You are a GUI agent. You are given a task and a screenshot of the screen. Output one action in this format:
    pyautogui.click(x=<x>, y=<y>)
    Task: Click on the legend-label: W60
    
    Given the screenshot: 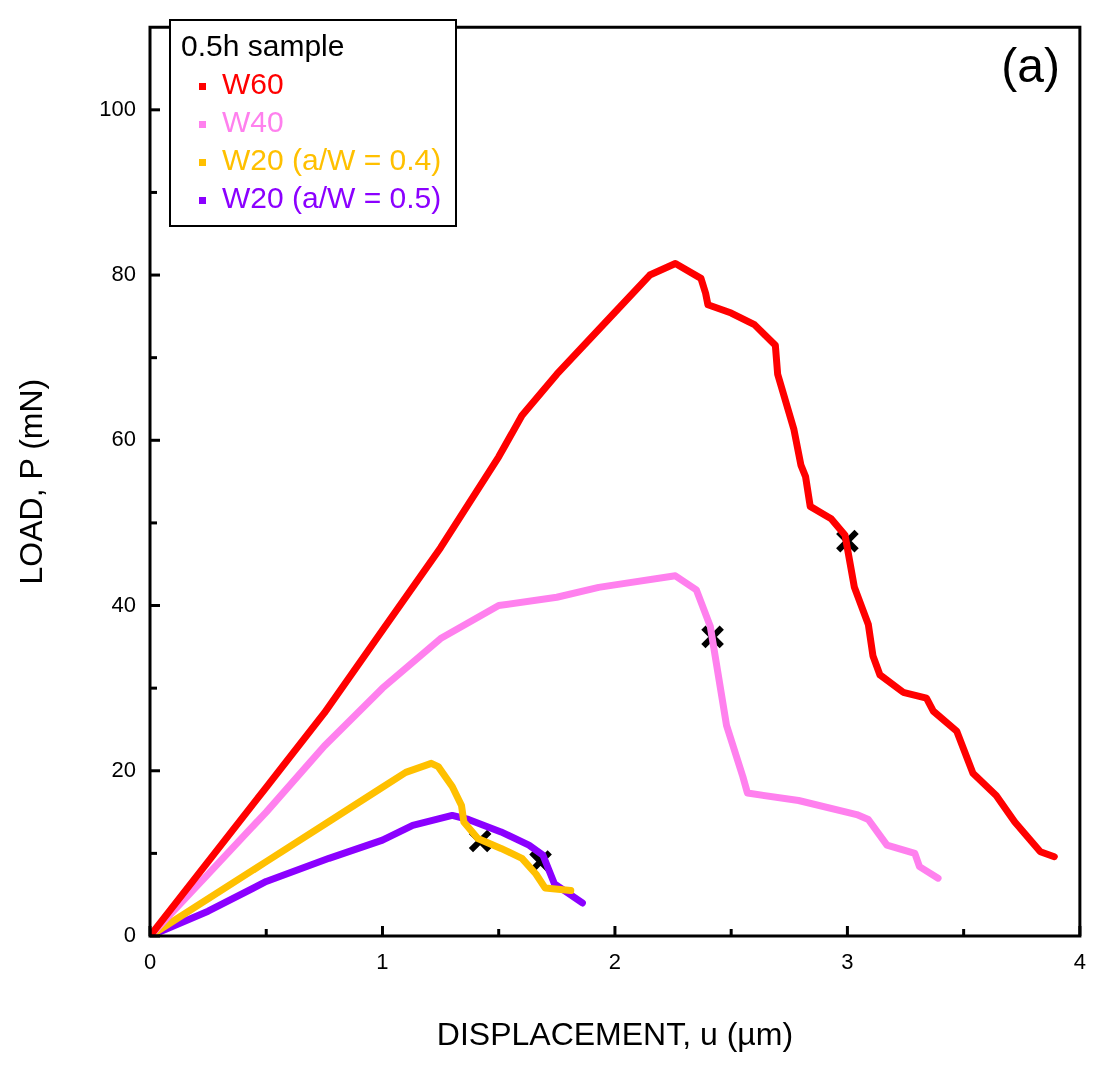 What is the action you would take?
    pyautogui.click(x=253, y=83)
    